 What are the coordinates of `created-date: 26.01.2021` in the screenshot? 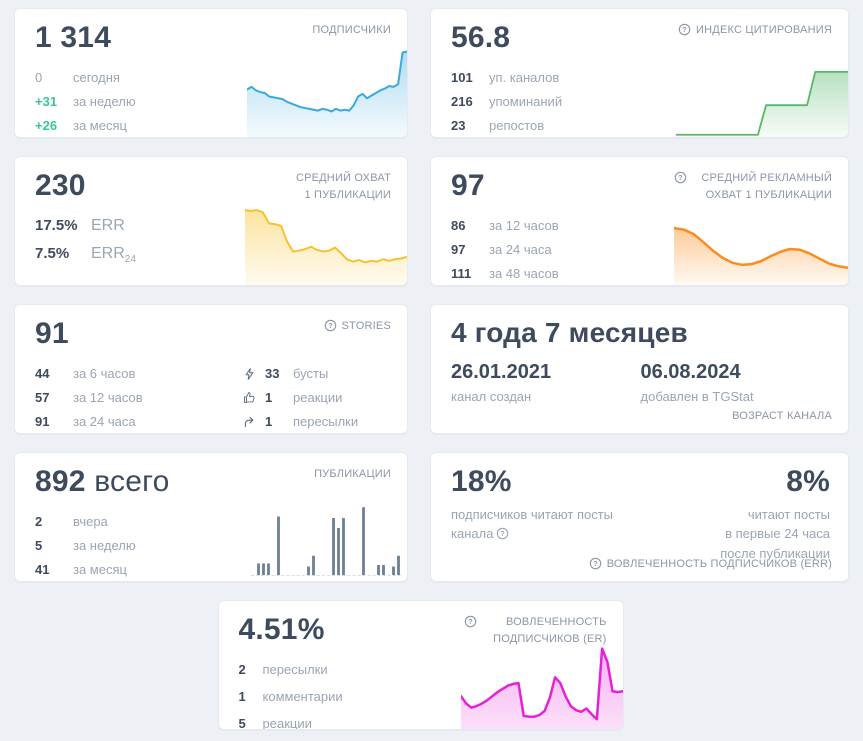 It's located at (501, 372).